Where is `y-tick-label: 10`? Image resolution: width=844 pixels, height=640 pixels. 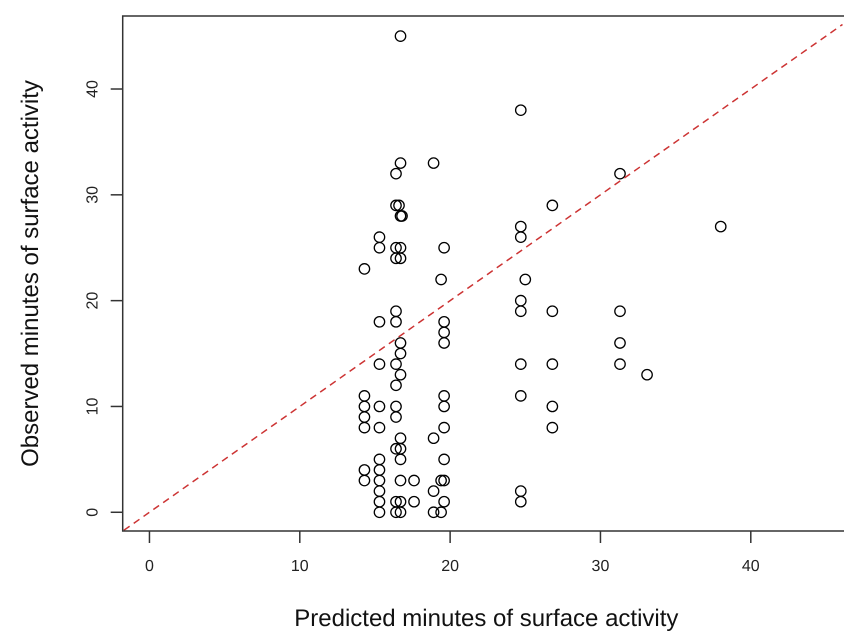
y-tick-label: 10 is located at coordinates (93, 406).